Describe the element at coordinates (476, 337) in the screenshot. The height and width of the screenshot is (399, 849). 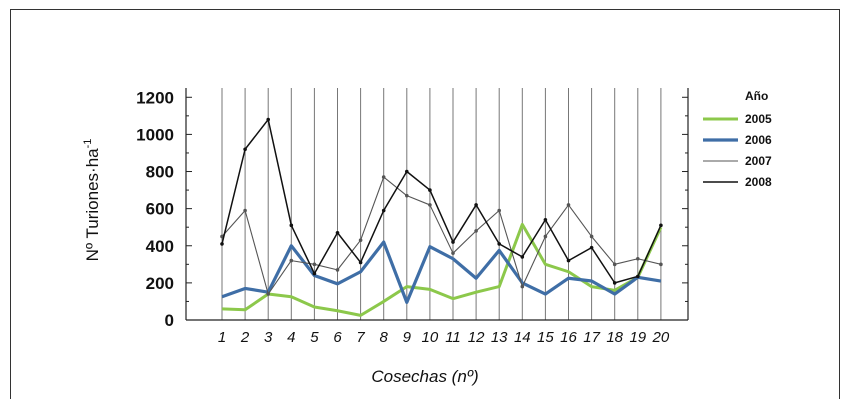
I see `x-tick-label: 12` at that location.